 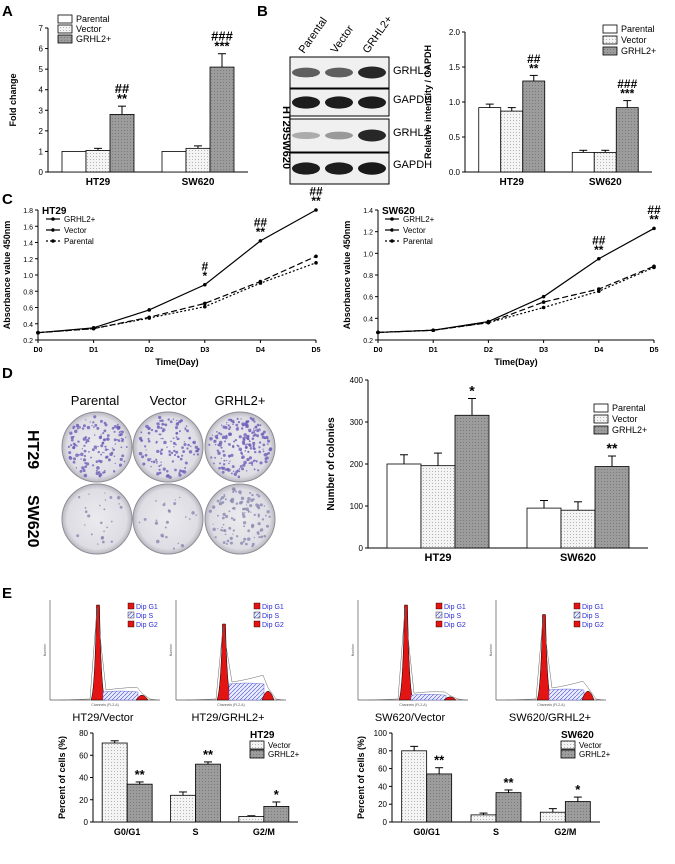 What do you see at coordinates (634, 40) in the screenshot?
I see `legend-label: Vector` at bounding box center [634, 40].